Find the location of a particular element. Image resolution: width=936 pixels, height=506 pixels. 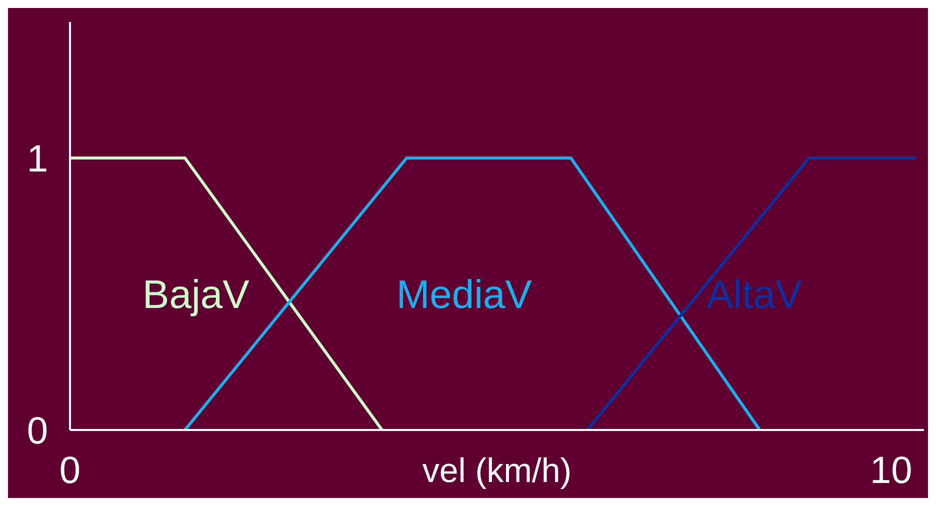

x-tick-label: 10 is located at coordinates (891, 471).